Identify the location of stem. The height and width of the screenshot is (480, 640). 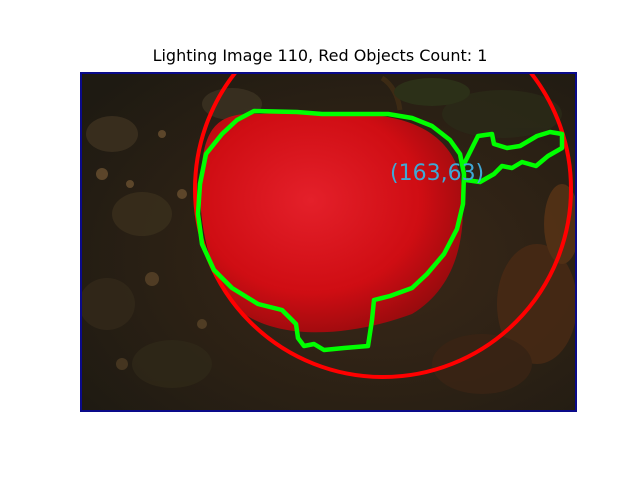
(391, 93).